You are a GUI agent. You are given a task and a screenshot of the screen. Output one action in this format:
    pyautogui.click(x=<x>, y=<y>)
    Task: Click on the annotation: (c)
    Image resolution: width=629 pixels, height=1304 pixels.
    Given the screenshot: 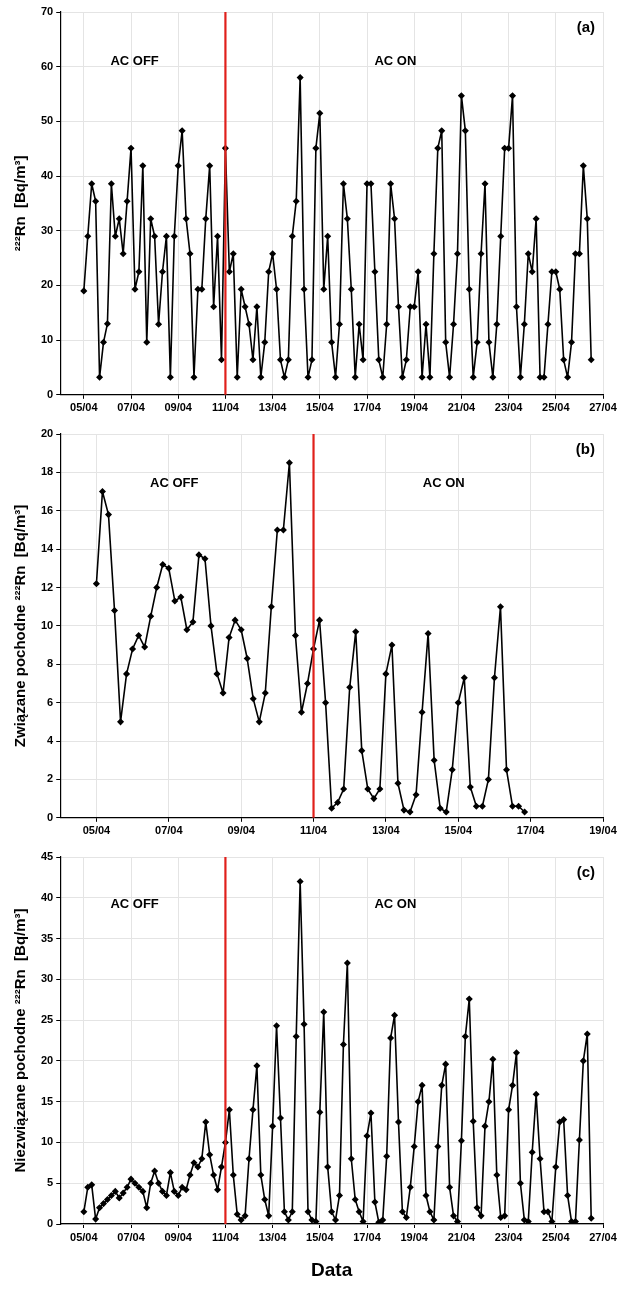 What is the action you would take?
    pyautogui.click(x=585, y=871)
    